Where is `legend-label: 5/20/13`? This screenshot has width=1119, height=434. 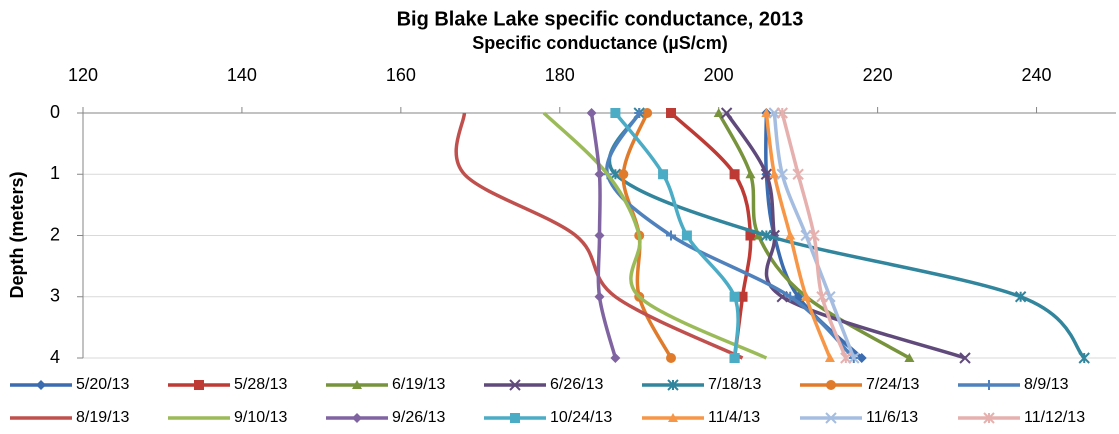 legend-label: 5/20/13 is located at coordinates (102, 384).